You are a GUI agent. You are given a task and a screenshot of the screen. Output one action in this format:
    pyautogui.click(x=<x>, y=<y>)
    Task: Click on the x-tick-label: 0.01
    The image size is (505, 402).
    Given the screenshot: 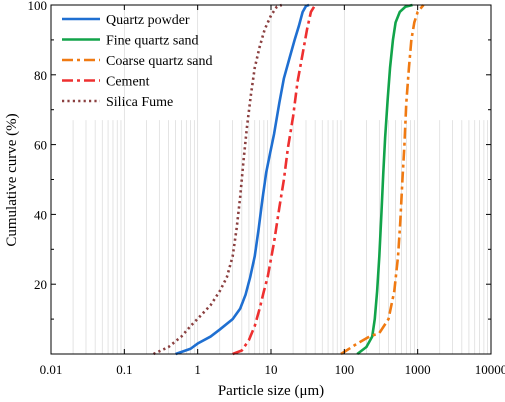 What is the action you would take?
    pyautogui.click(x=51, y=369)
    